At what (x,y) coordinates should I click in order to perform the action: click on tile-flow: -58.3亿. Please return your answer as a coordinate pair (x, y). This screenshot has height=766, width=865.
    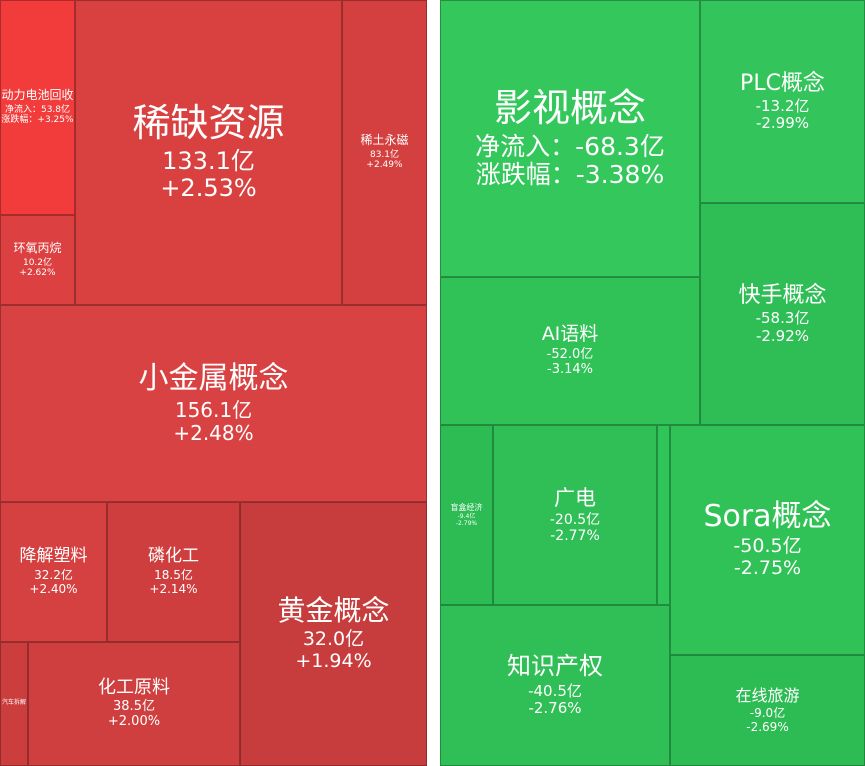
    Looking at the image, I should click on (782, 318).